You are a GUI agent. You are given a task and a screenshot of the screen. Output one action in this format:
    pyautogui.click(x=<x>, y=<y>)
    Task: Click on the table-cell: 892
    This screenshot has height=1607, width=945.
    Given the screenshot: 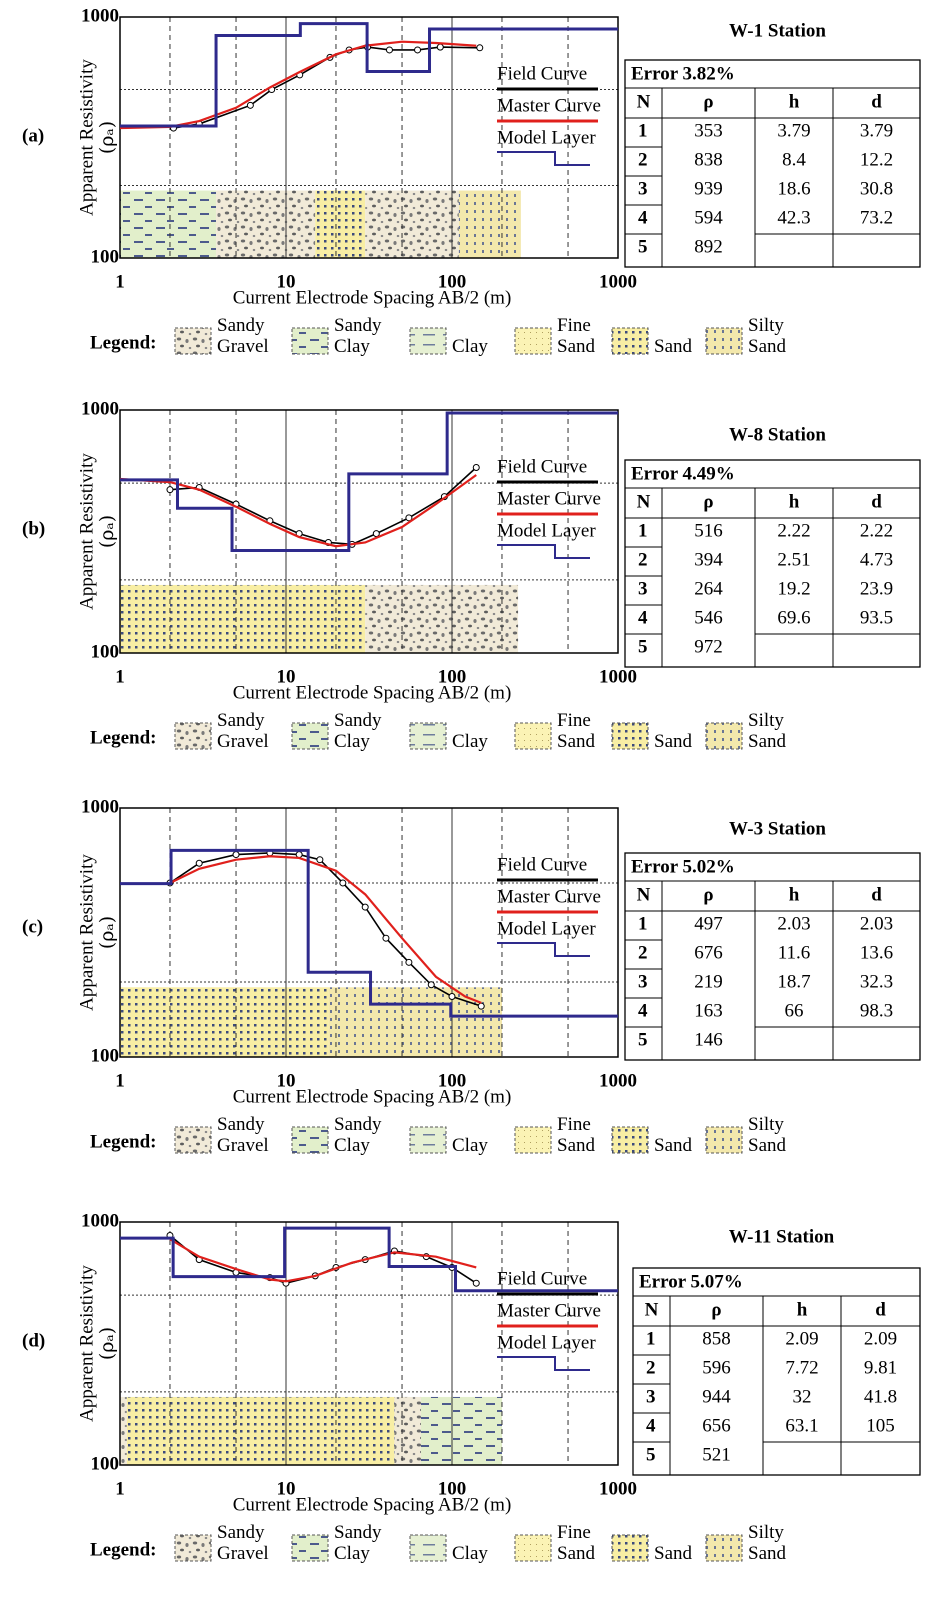 What is the action you would take?
    pyautogui.click(x=708, y=246)
    